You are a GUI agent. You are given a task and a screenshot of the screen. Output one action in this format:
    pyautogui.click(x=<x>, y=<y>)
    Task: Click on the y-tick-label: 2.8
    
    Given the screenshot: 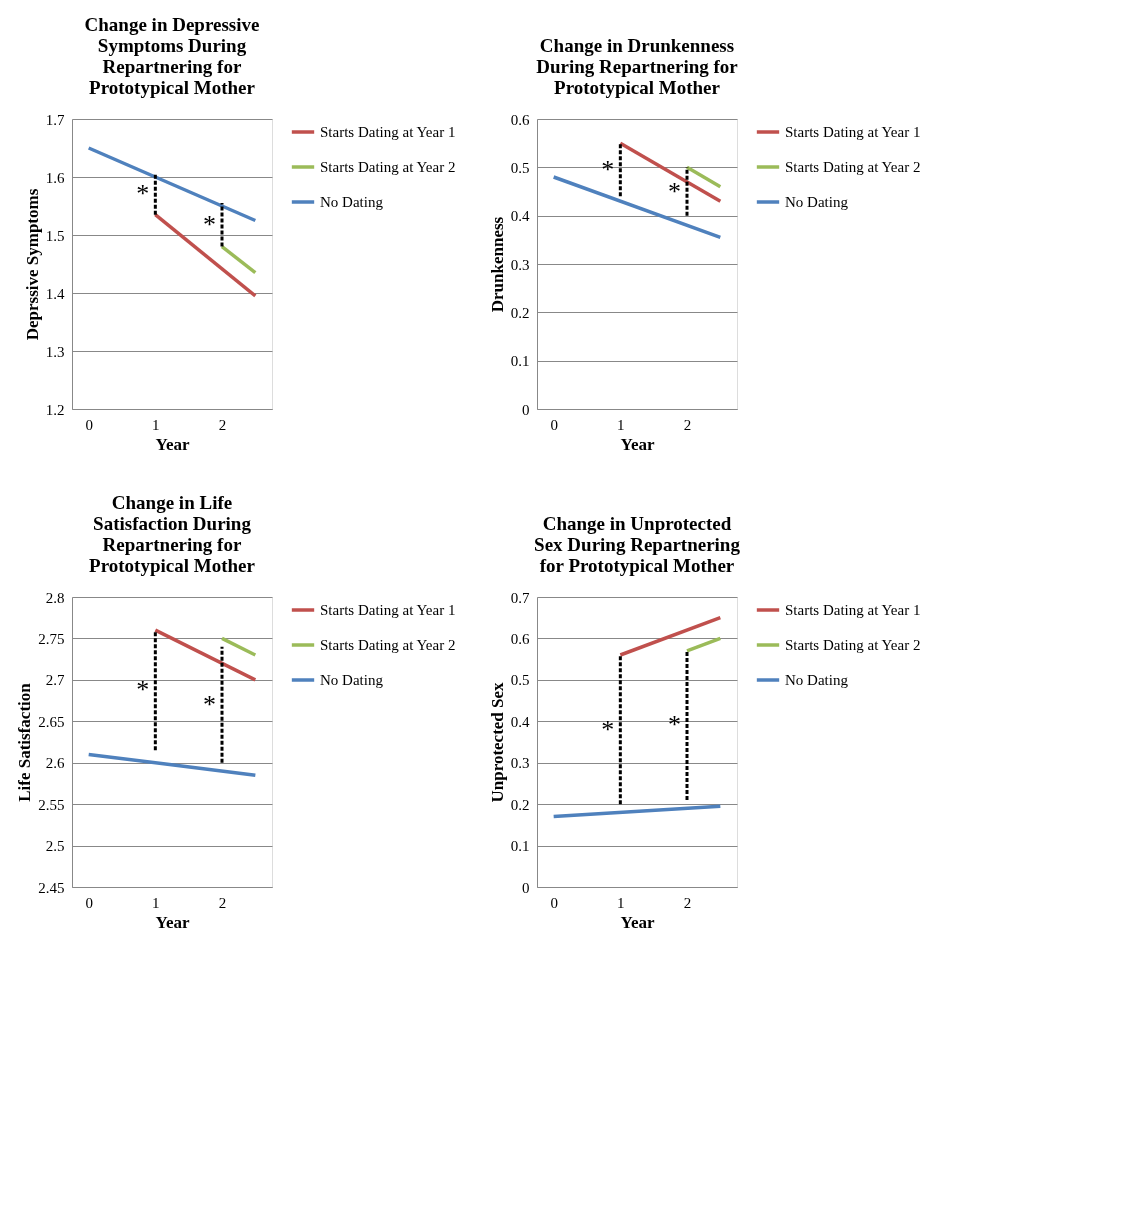 What is the action you would take?
    pyautogui.click(x=55, y=597)
    